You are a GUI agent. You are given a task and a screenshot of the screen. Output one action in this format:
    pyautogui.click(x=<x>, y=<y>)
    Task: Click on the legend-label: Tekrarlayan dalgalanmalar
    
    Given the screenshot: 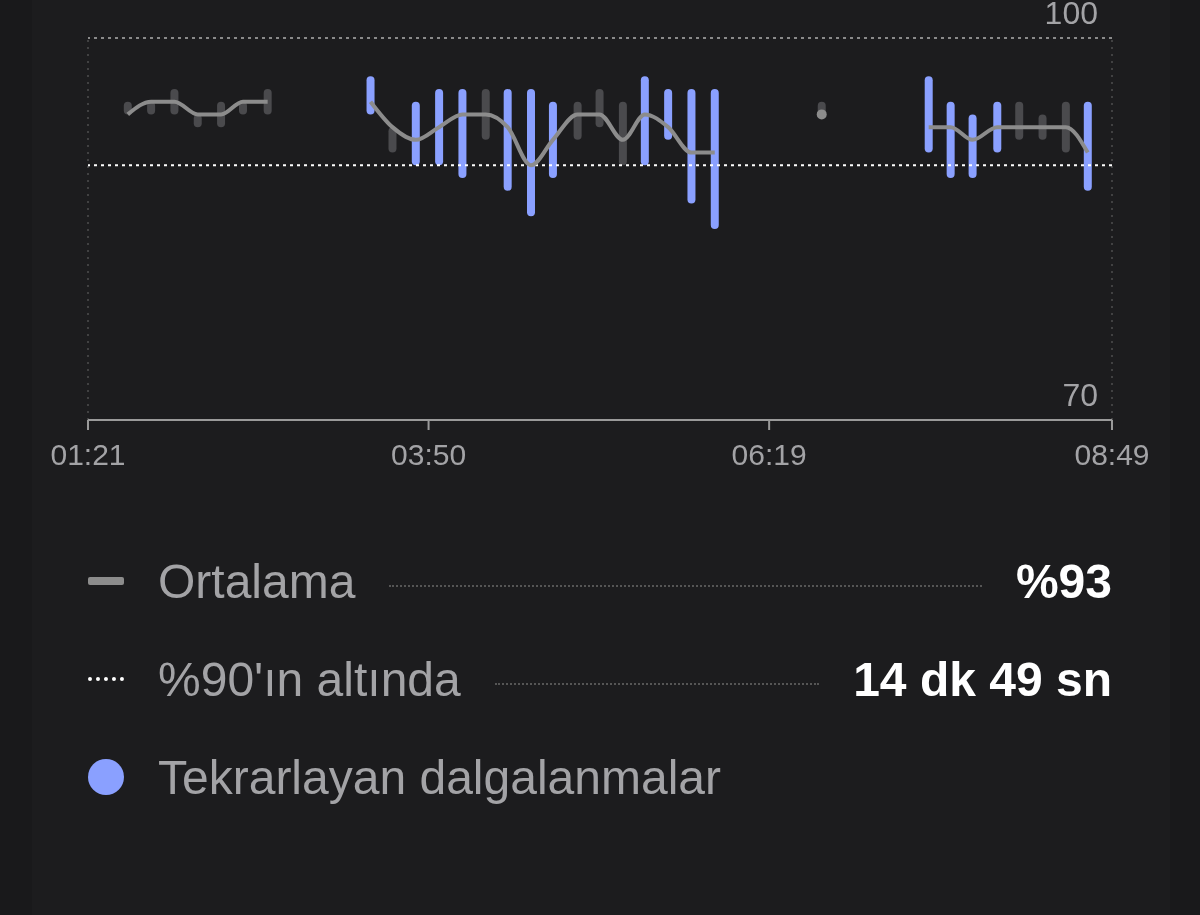 What is the action you would take?
    pyautogui.click(x=439, y=777)
    